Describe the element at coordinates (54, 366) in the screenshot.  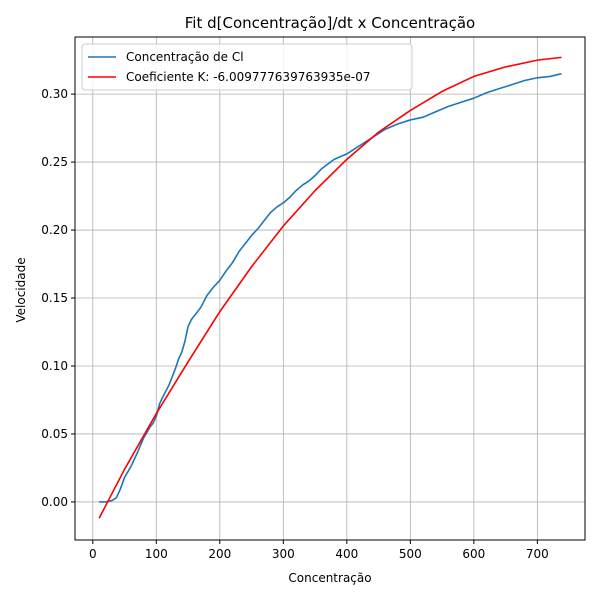
I see `y-tick-label: 0.10` at that location.